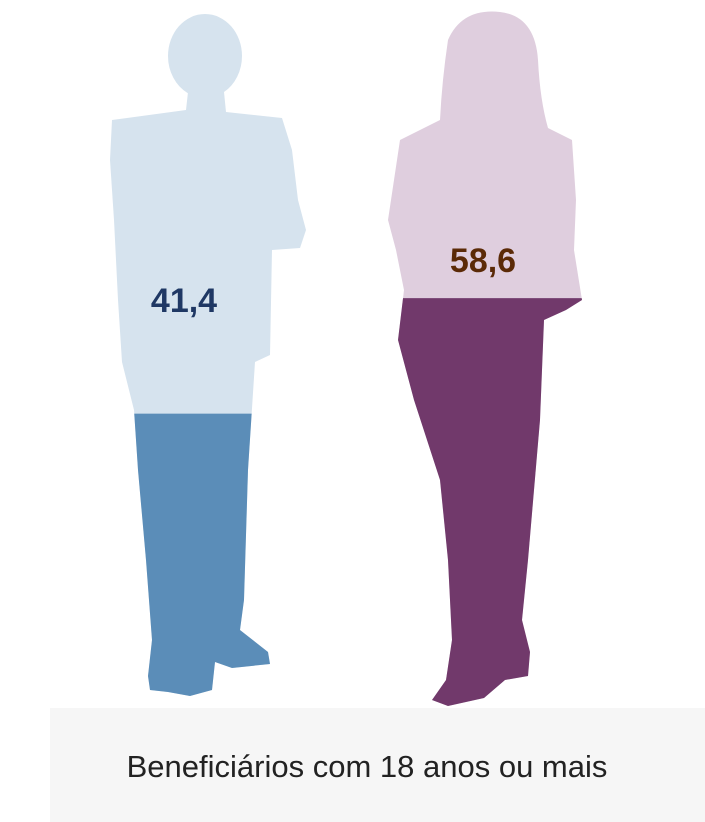  Describe the element at coordinates (367, 766) in the screenshot. I see `caption: Beneficiários com 18 anos ou mais` at that location.